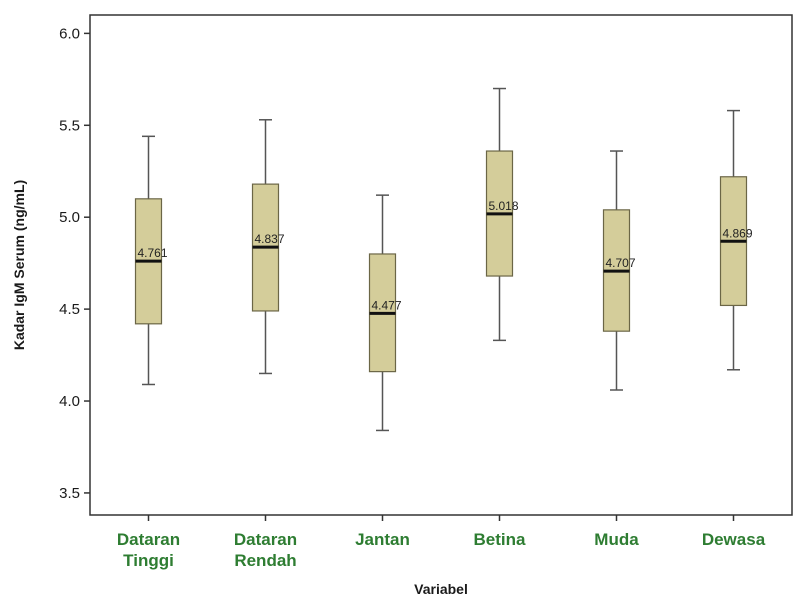 The width and height of the screenshot is (808, 614). I want to click on median-value-label: 4.837, so click(270, 239).